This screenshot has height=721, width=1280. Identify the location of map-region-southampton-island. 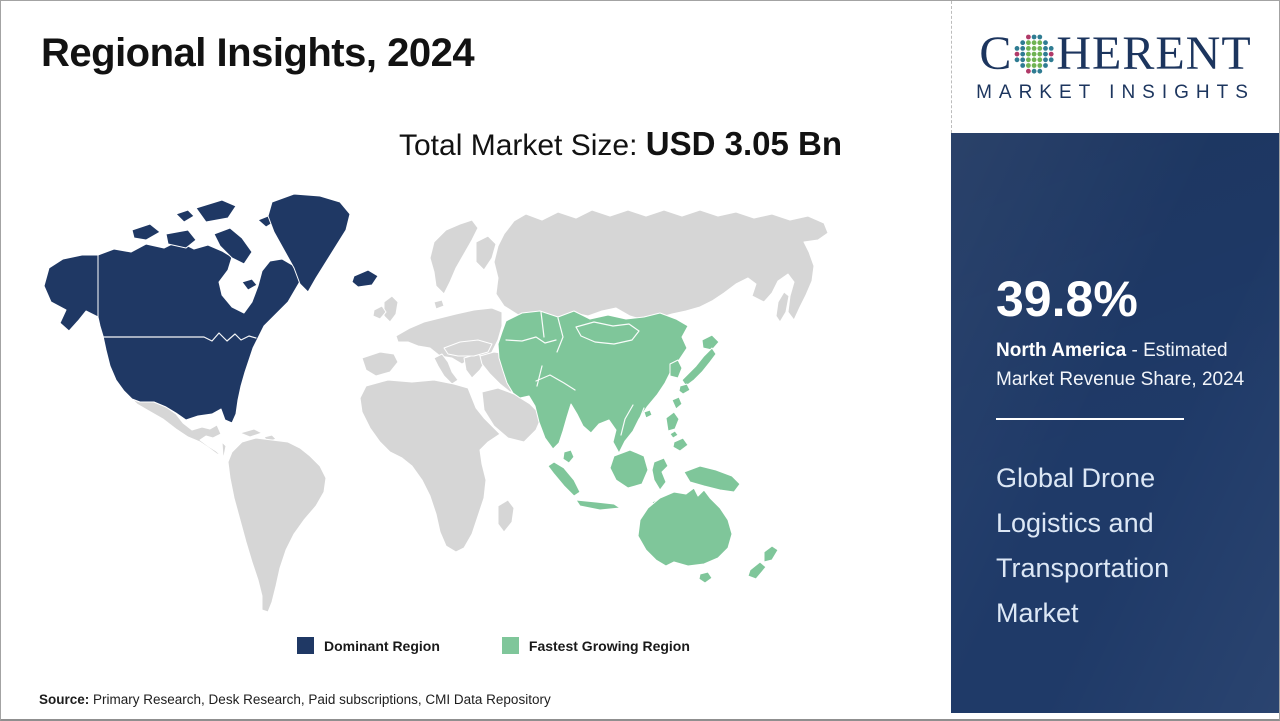
(249, 284).